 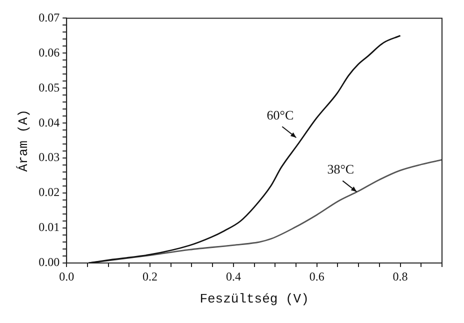 I want to click on y-tick-label: 0.00, so click(x=49, y=262).